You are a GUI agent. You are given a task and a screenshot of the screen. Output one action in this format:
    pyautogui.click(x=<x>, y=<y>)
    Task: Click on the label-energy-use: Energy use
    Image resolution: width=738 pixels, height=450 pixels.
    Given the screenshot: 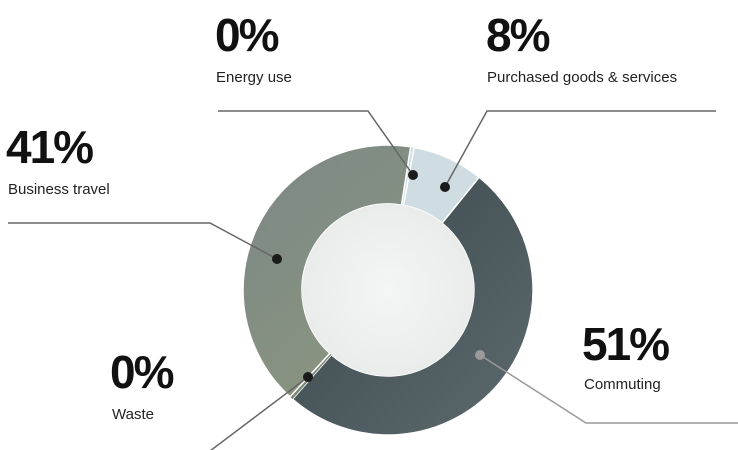 What is the action you would take?
    pyautogui.click(x=254, y=77)
    